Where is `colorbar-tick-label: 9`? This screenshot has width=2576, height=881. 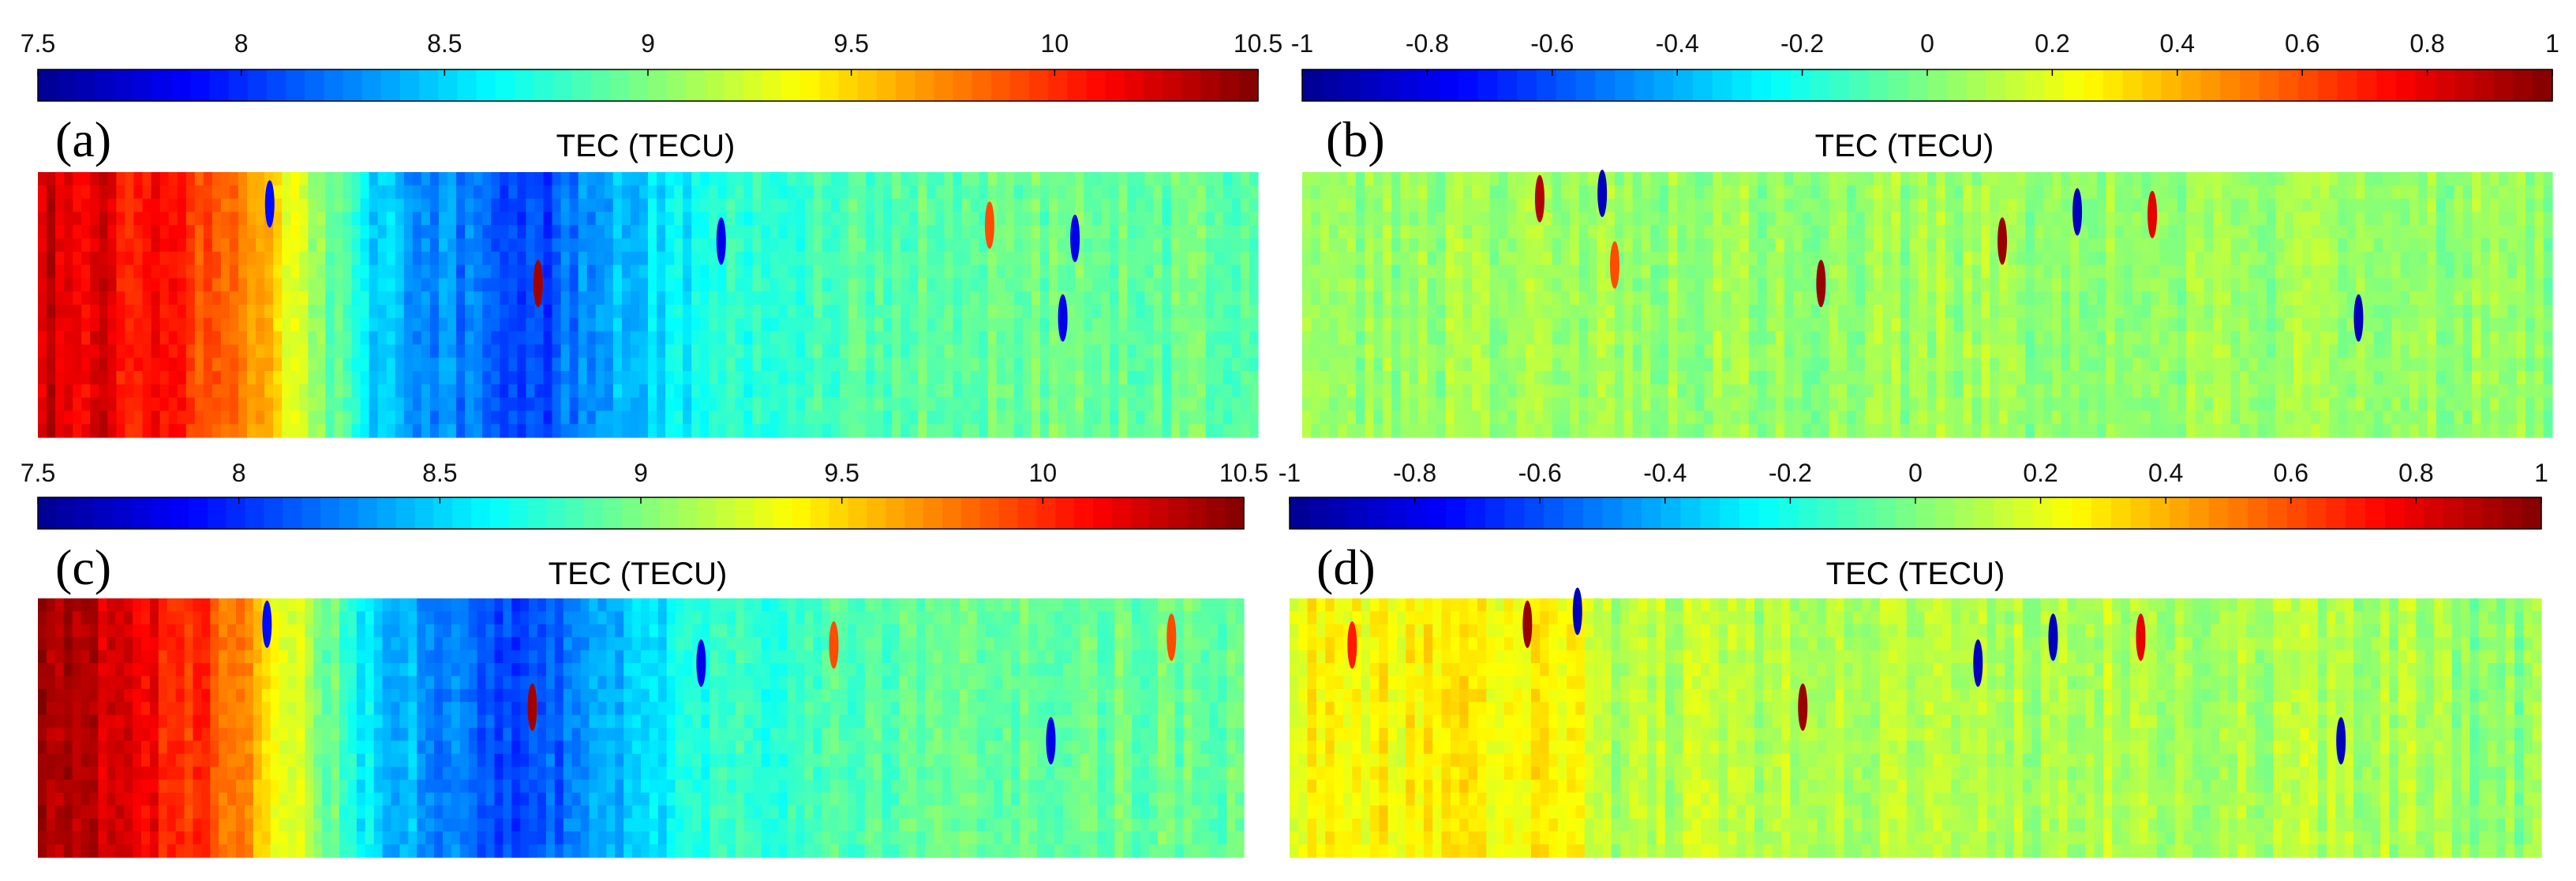
colorbar-tick-label: 9 is located at coordinates (648, 44).